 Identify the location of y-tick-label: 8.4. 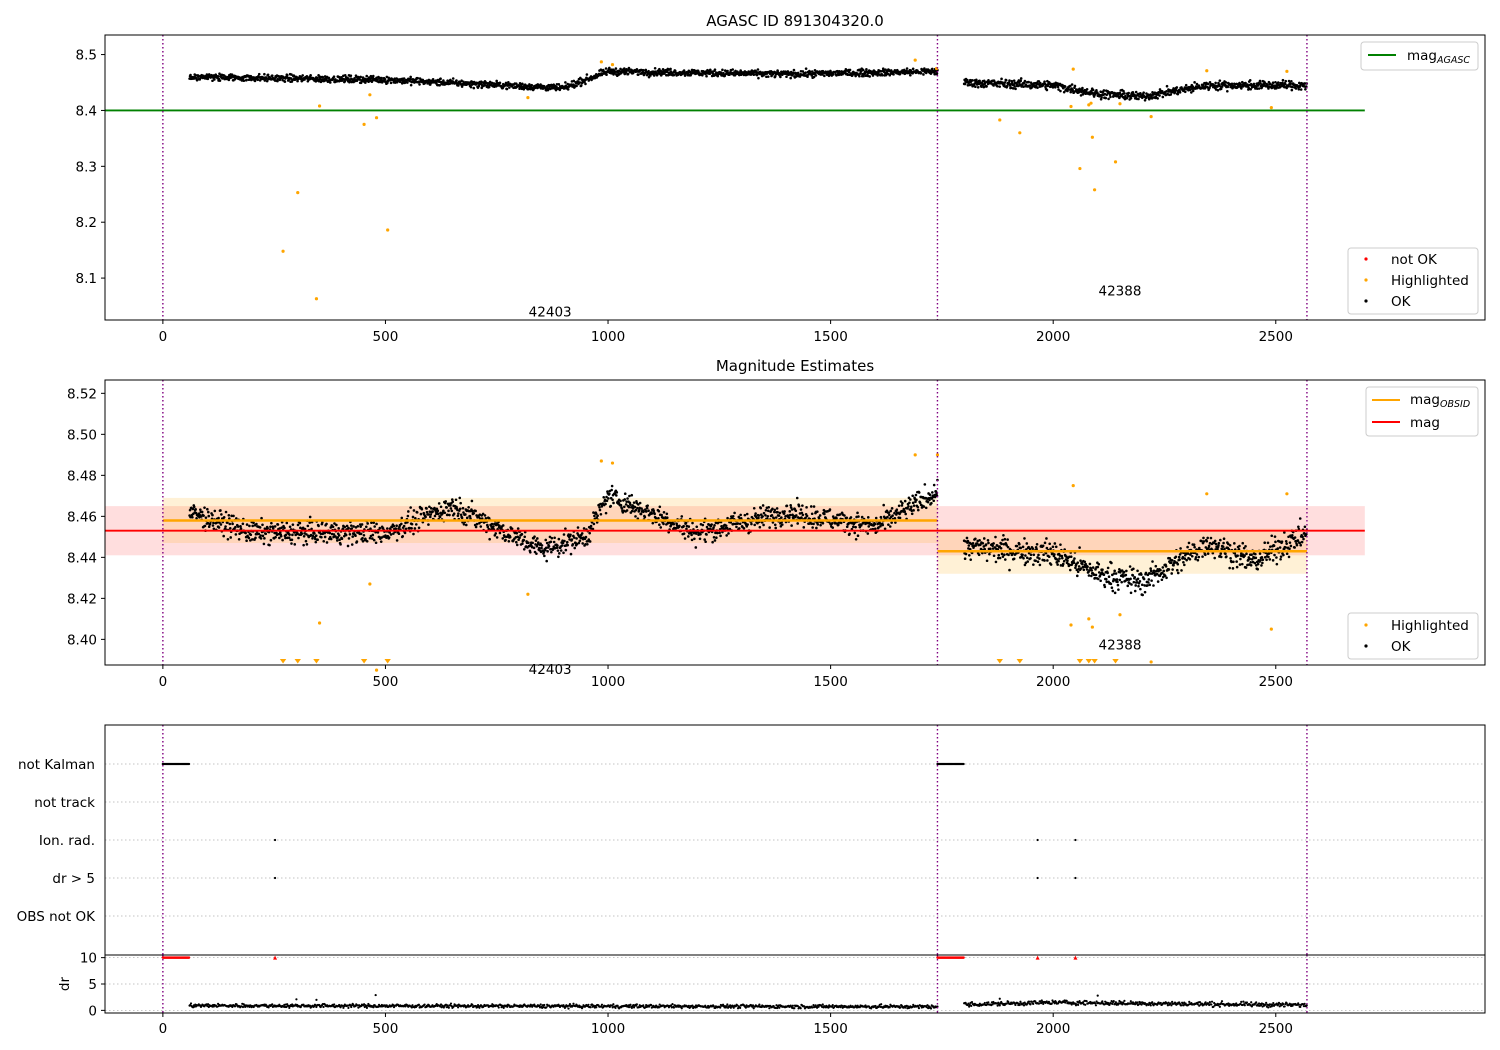
(86, 111).